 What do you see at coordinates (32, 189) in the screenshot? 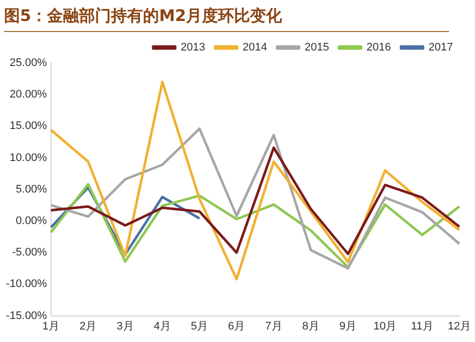
I see `y-tick-label: 5.00%` at bounding box center [32, 189].